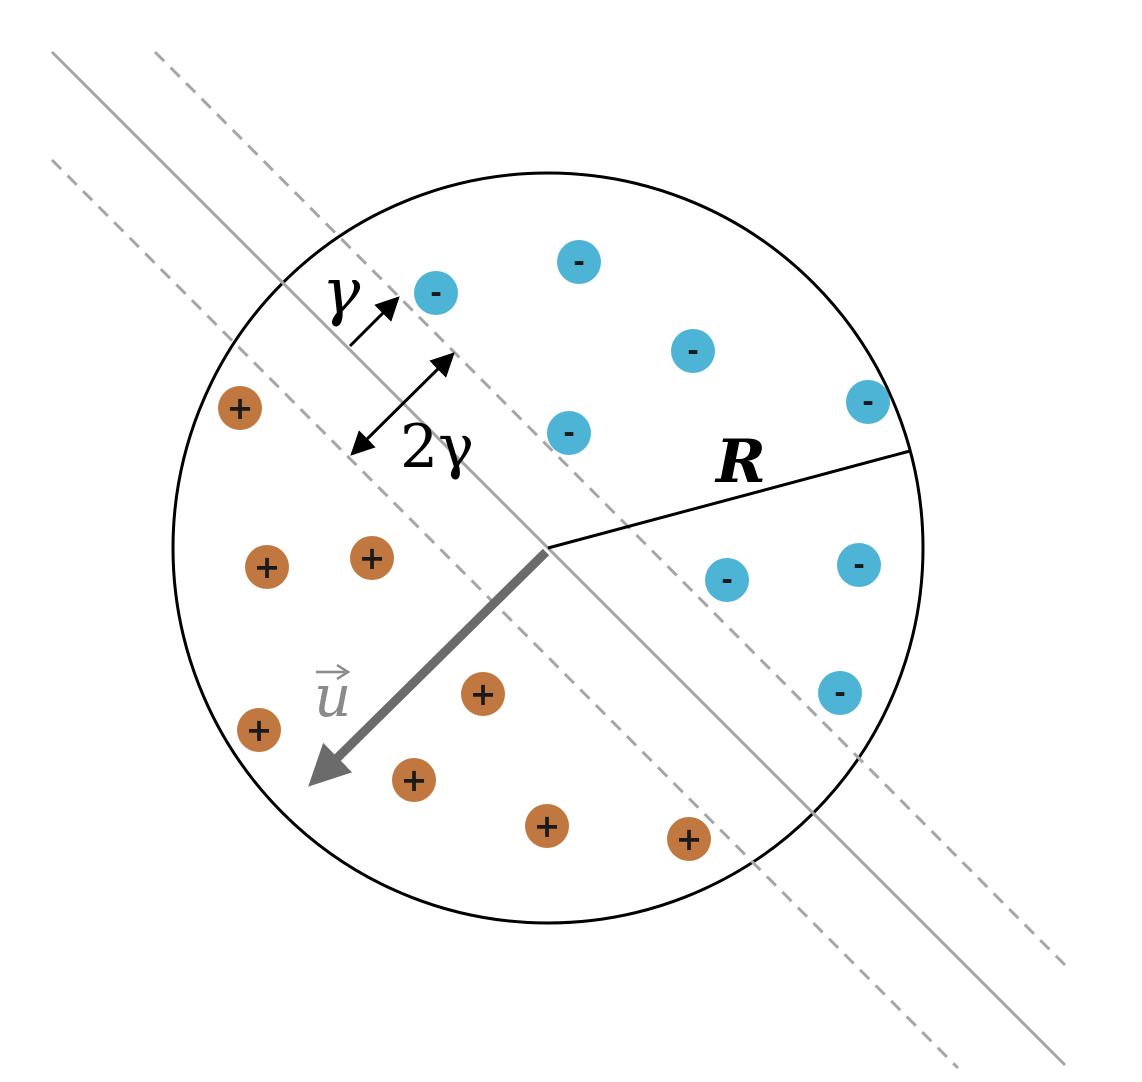  Describe the element at coordinates (333, 672) in the screenshot. I see `vector-arrow-accent-icon` at that location.